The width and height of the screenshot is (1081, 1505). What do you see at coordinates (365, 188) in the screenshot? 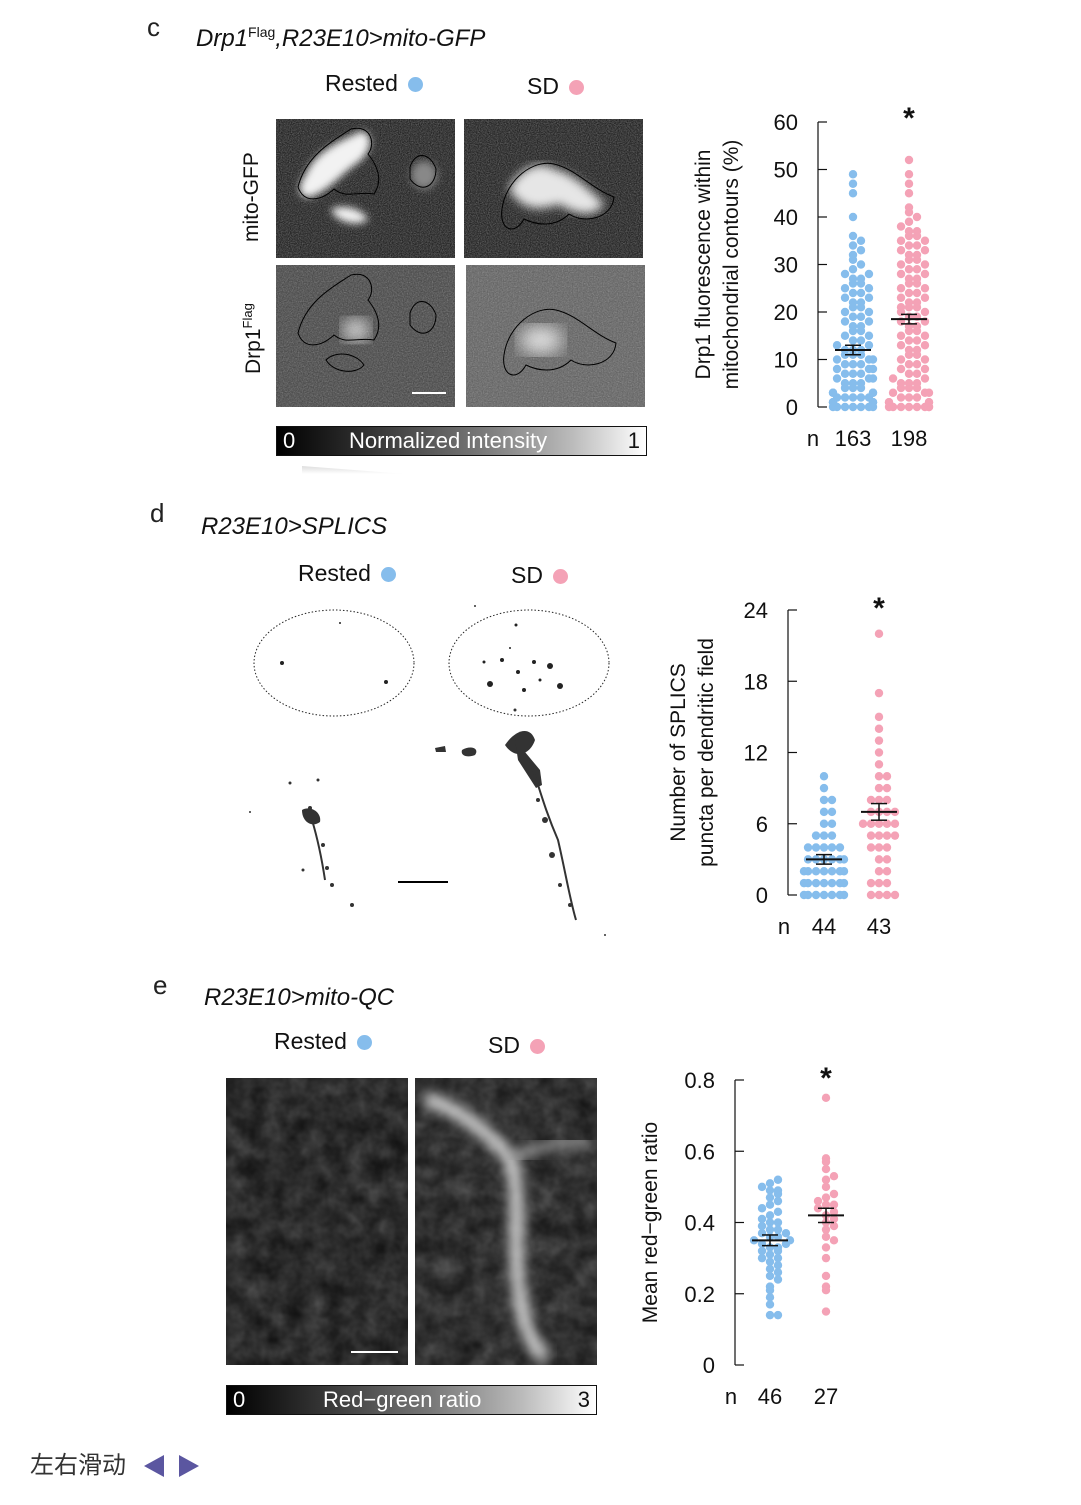
I see `micrograph-c-mitogfp-rested` at bounding box center [365, 188].